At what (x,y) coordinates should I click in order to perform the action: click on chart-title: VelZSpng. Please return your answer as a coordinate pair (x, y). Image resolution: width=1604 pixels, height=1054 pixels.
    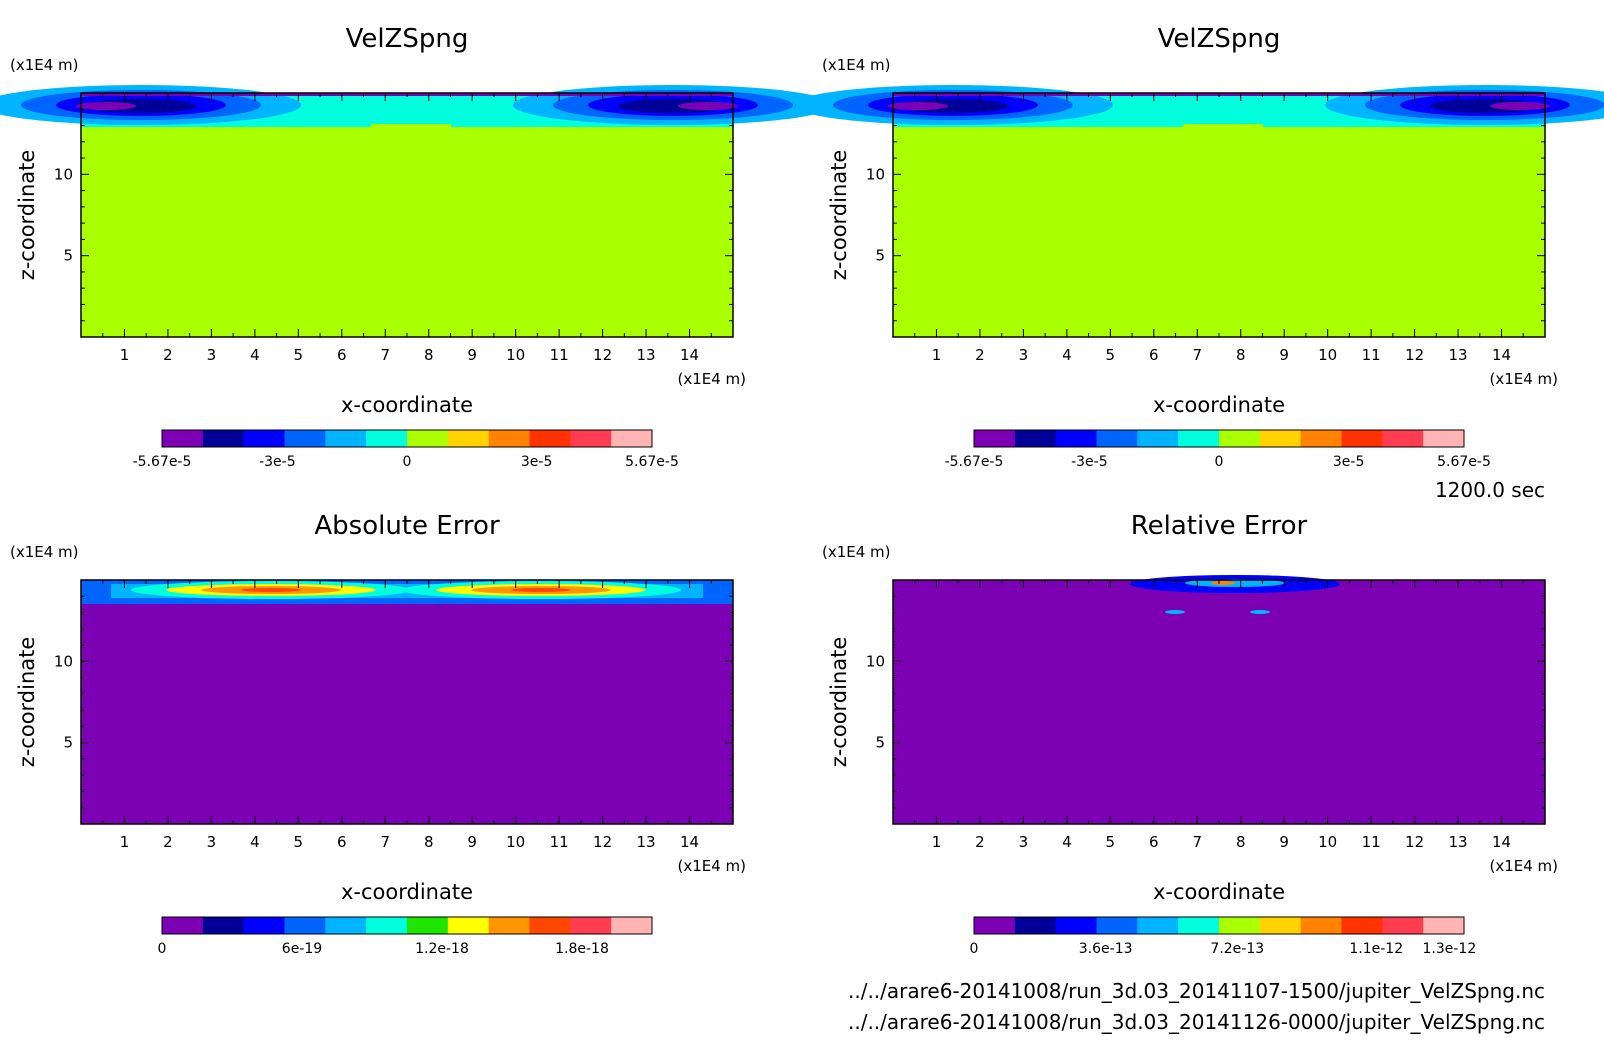
    Looking at the image, I should click on (407, 39).